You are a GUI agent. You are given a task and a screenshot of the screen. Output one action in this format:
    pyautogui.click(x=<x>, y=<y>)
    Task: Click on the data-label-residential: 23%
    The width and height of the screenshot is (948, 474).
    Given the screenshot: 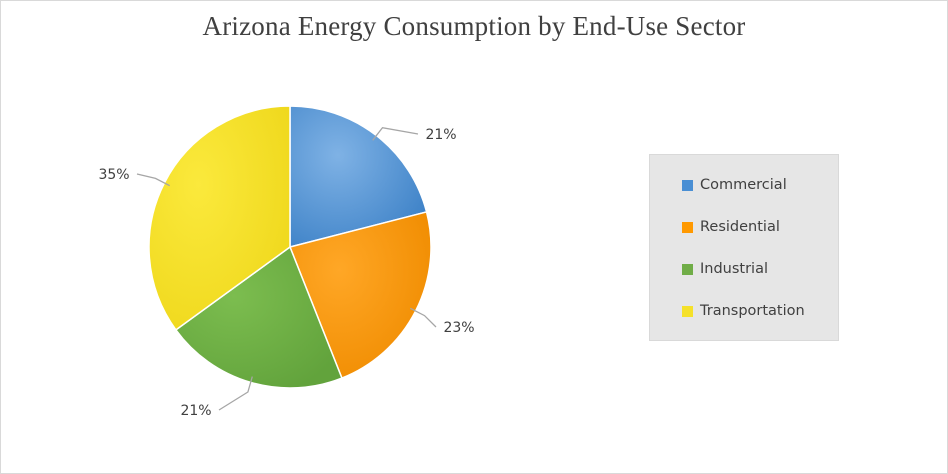 What is the action you would take?
    pyautogui.click(x=458, y=328)
    